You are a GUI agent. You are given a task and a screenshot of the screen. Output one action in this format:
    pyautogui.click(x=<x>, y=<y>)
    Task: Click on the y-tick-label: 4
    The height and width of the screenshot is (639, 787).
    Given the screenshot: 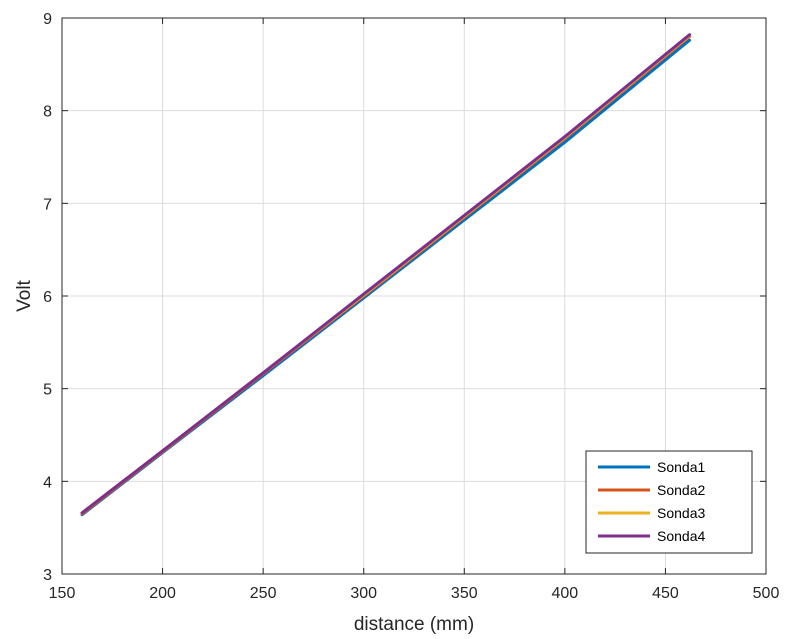 What is the action you would take?
    pyautogui.click(x=47, y=482)
    